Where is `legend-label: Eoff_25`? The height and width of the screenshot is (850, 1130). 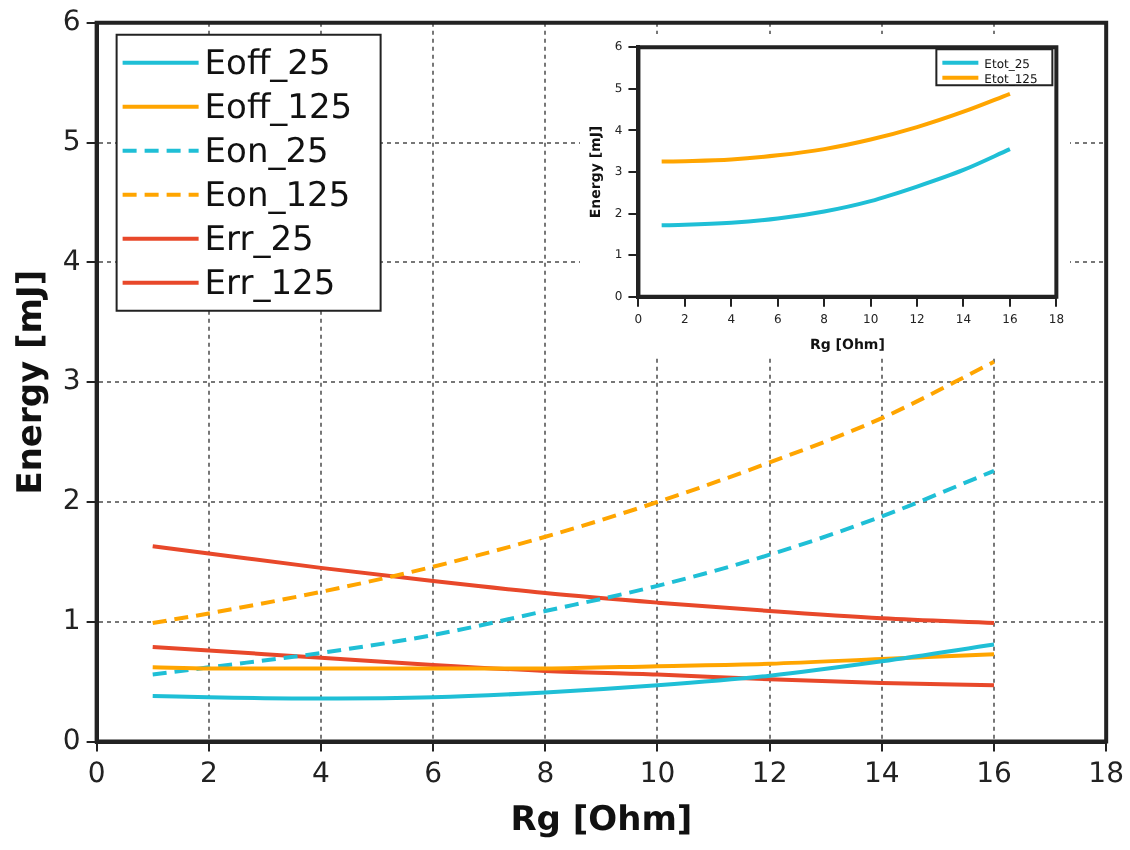
legend-label: Eoff_25 is located at coordinates (267, 63).